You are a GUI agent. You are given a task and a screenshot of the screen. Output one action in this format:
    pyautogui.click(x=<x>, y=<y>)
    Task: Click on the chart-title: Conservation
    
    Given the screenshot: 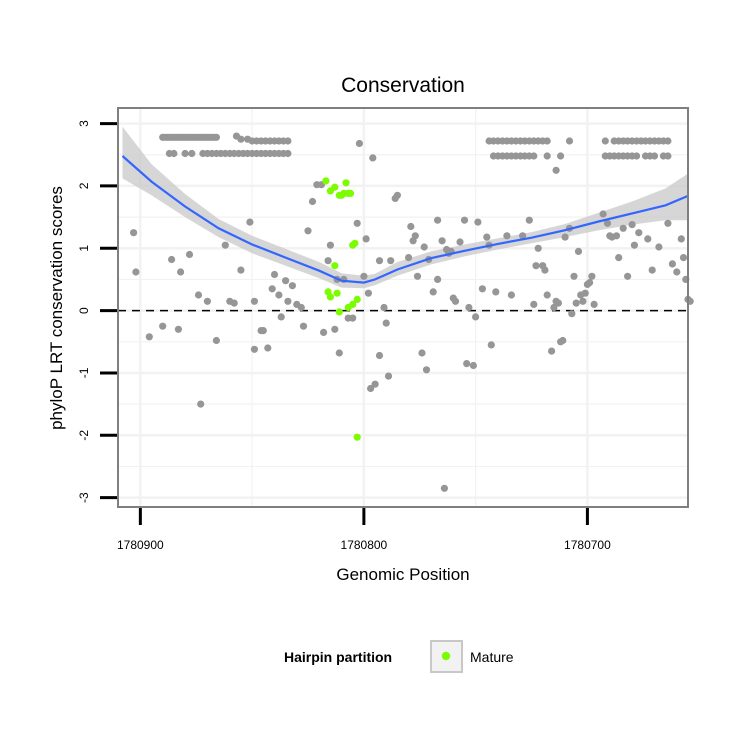 What is the action you would take?
    pyautogui.click(x=403, y=85)
    